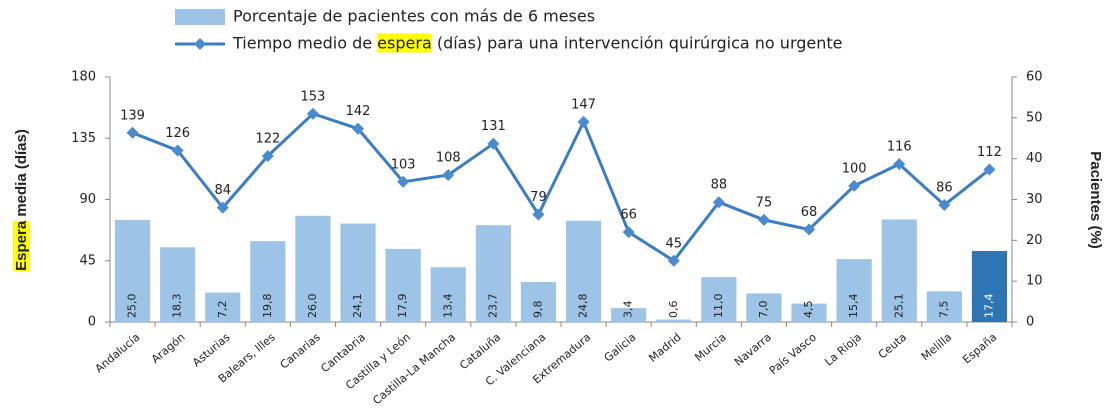 This screenshot has height=416, width=1113. I want to click on bar-value-label: 19,8, so click(267, 306).